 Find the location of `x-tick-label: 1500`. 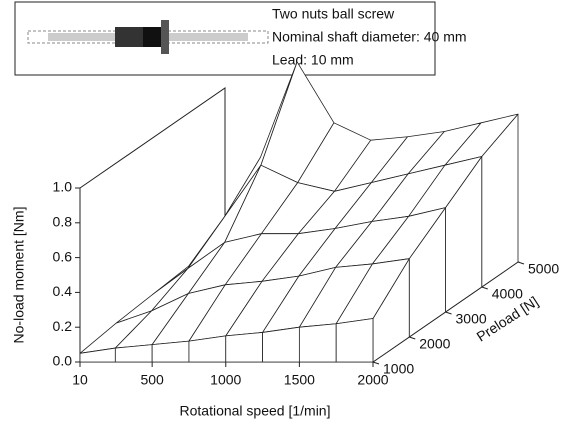

x-tick-label: 1500 is located at coordinates (299, 380).